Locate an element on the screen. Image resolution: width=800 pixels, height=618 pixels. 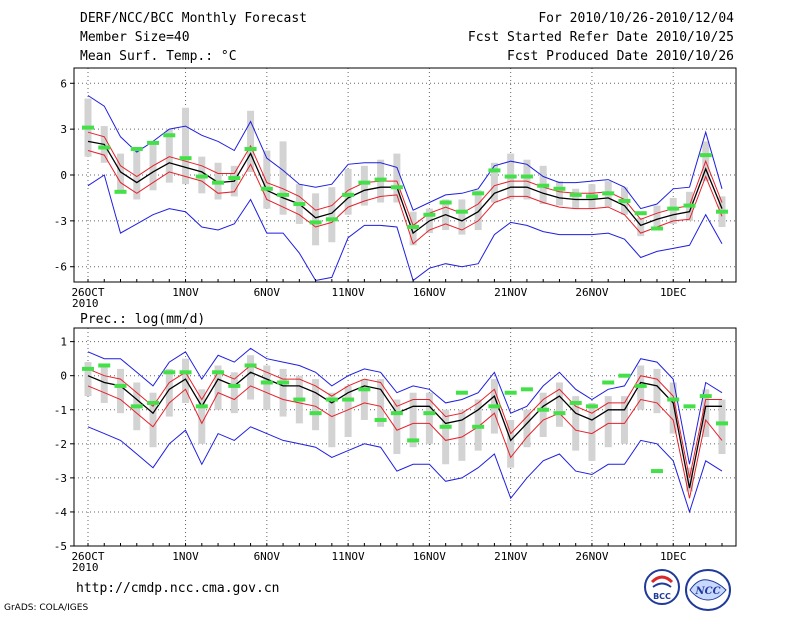
bcc-logo-text: BCC is located at coordinates (662, 596).